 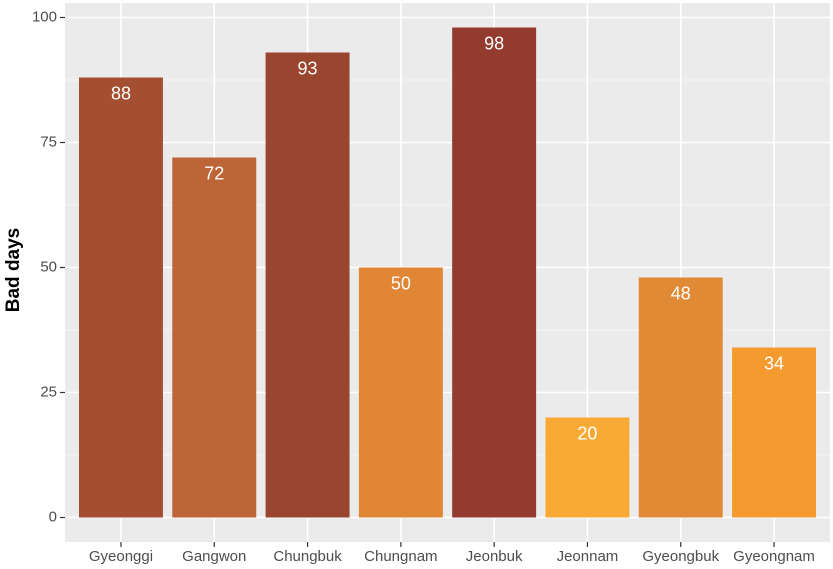 I want to click on value-label: 98, so click(x=494, y=43).